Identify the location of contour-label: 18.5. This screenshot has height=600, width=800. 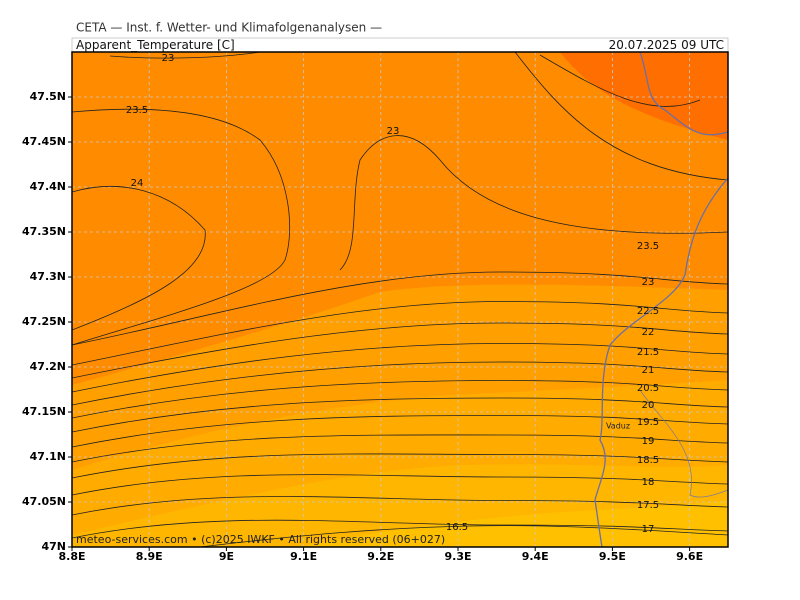
(648, 460).